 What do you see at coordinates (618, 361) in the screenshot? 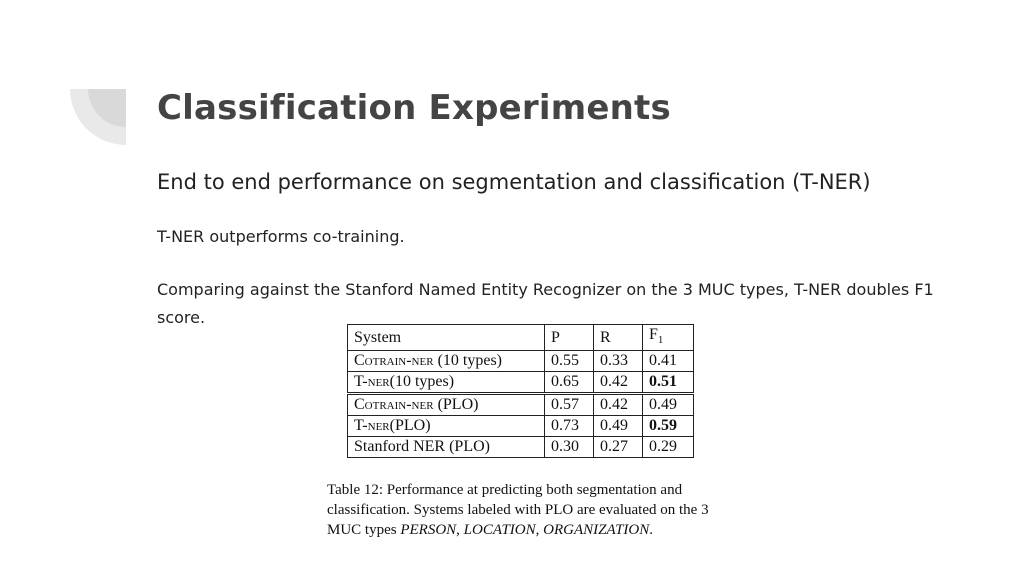
I see `row-r: 0.33` at bounding box center [618, 361].